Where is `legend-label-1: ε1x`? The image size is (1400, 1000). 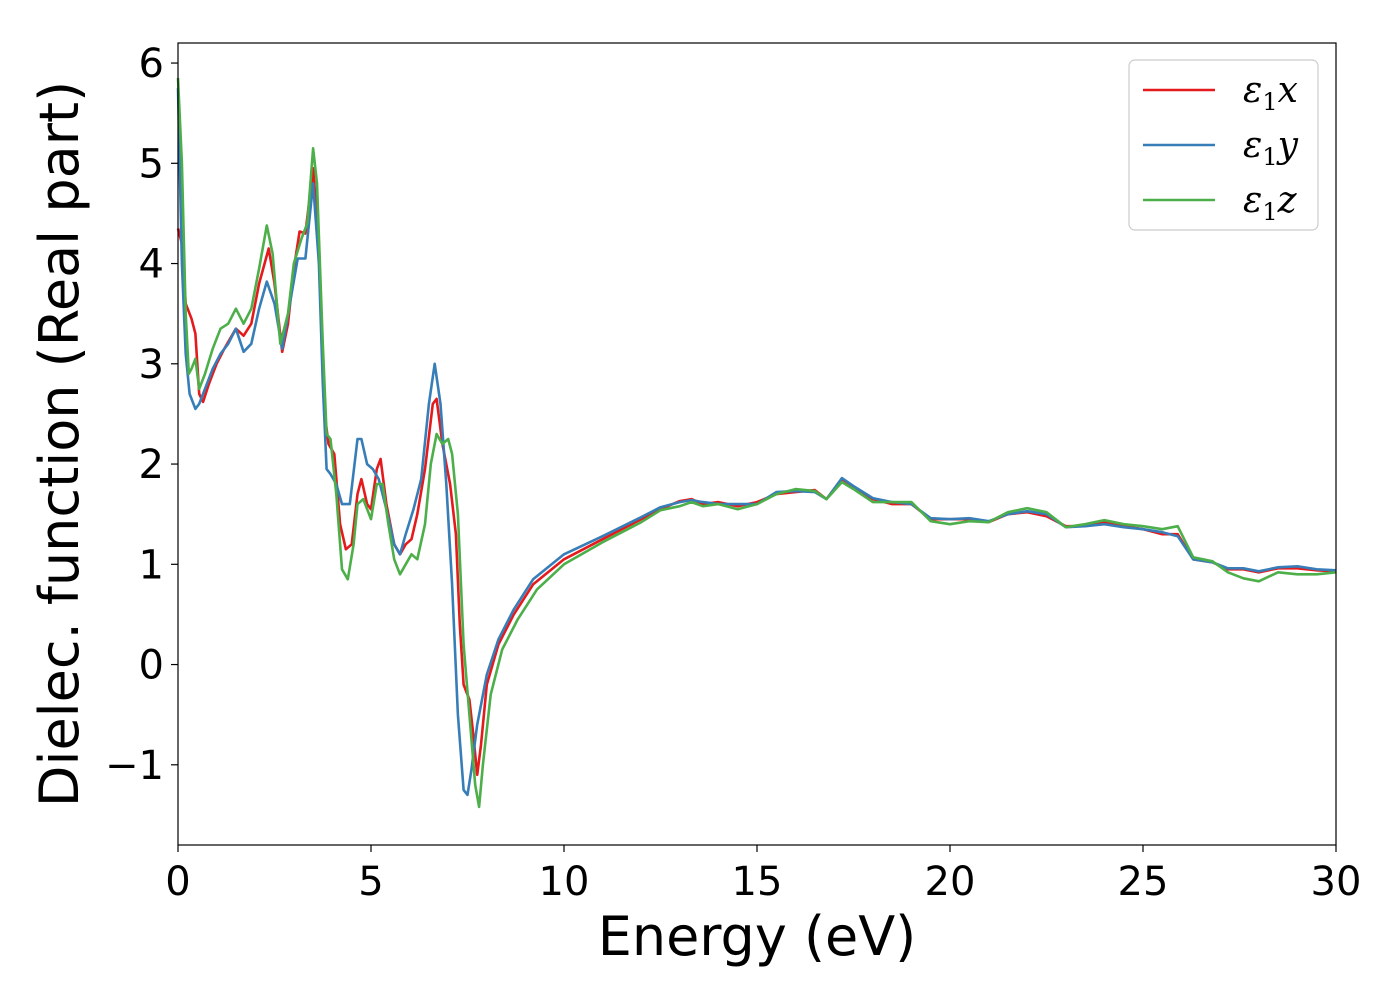 legend-label-1: ε1x is located at coordinates (1270, 93).